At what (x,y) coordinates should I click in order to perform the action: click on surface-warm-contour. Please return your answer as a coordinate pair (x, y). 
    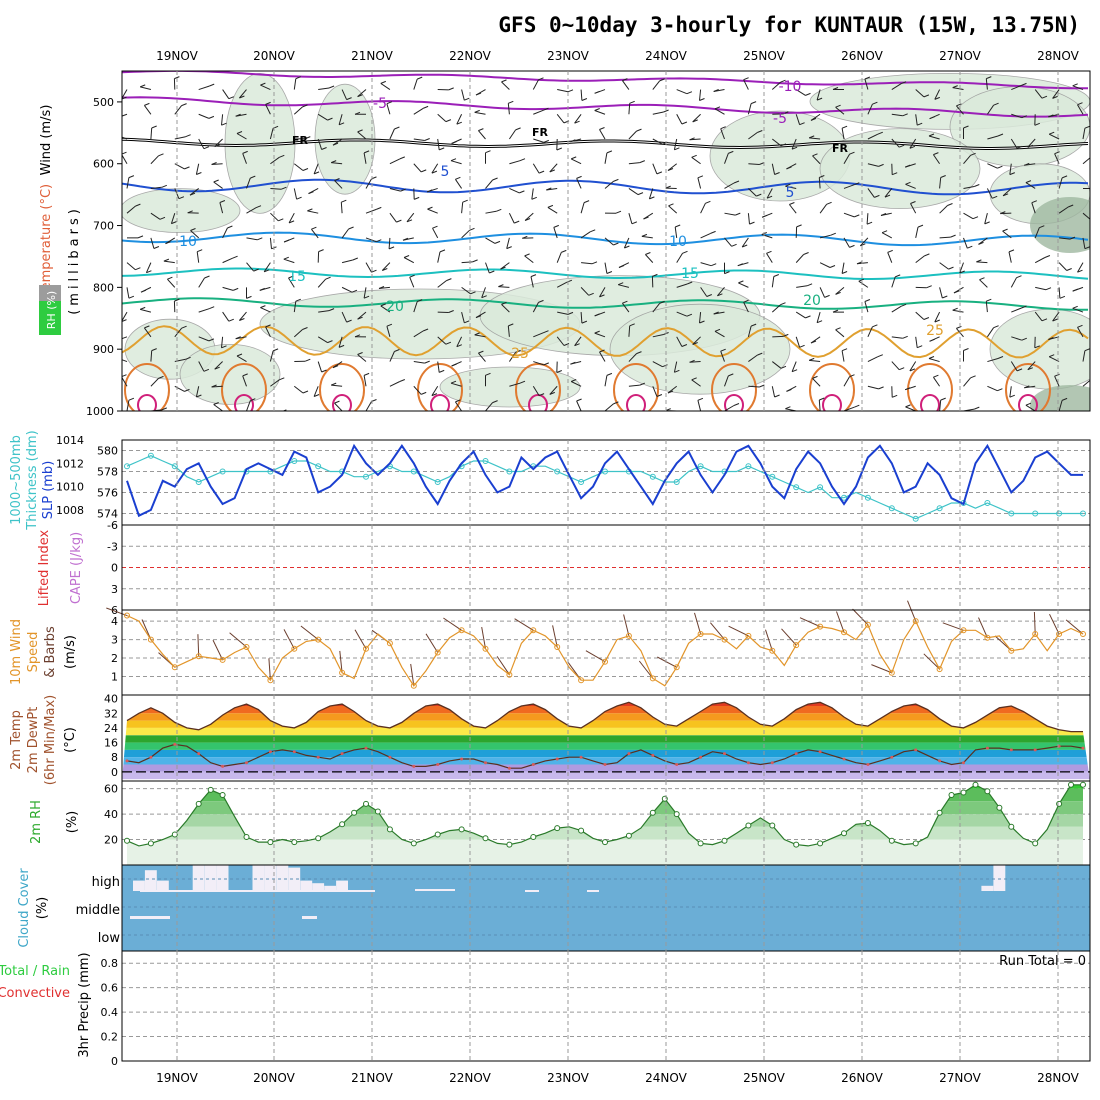
    Looking at the image, I should click on (342, 387).